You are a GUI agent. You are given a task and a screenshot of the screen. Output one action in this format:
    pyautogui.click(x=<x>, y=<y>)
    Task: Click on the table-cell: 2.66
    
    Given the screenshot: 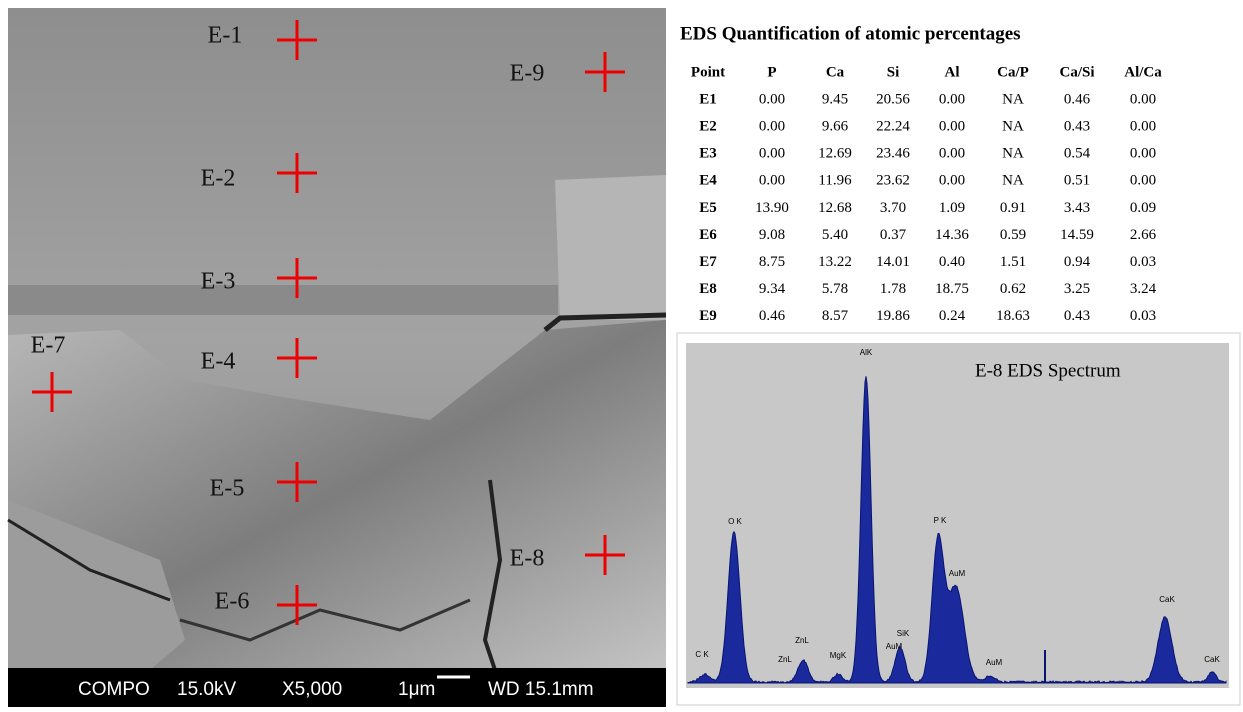 What is the action you would take?
    pyautogui.click(x=1143, y=235)
    